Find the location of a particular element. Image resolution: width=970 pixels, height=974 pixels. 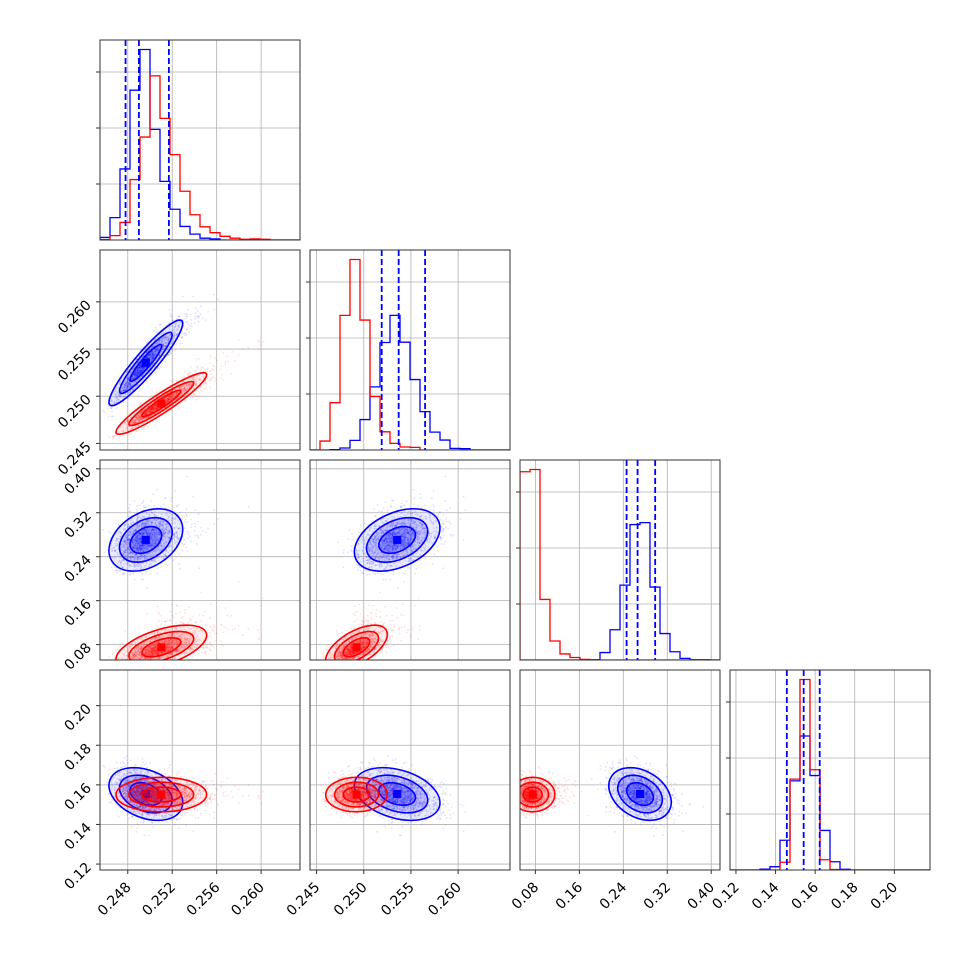

y-tick-label: 0.255 is located at coordinates (75, 365).